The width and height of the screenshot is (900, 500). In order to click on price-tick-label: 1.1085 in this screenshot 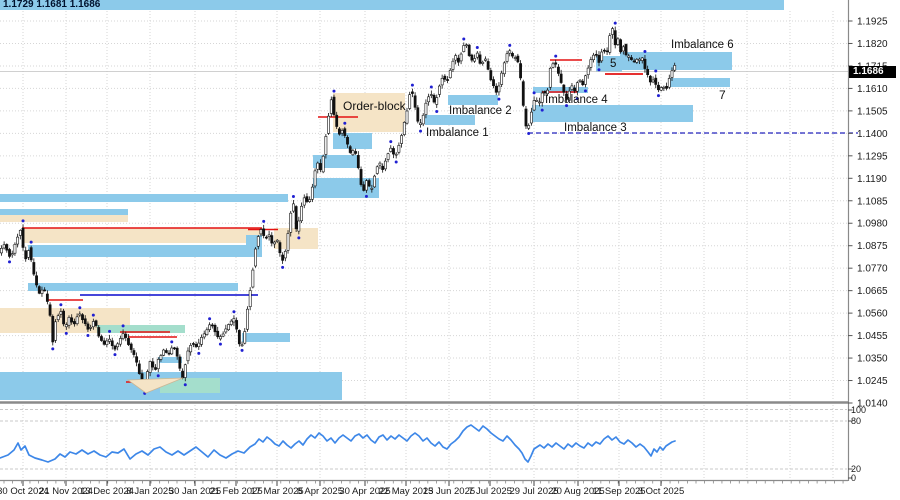, I will do `click(872, 201)`.